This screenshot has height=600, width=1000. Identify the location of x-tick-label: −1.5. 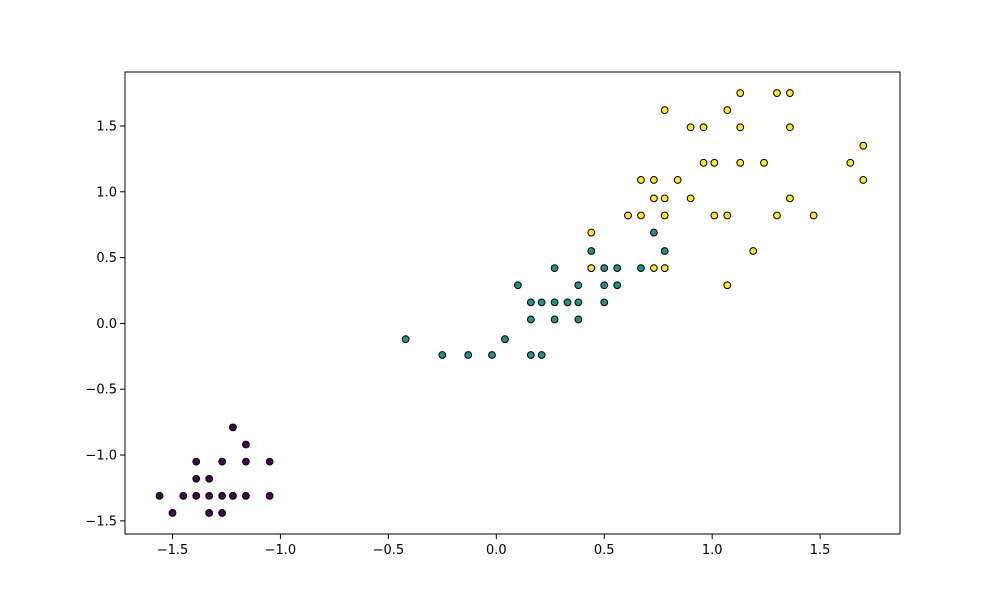
(173, 550).